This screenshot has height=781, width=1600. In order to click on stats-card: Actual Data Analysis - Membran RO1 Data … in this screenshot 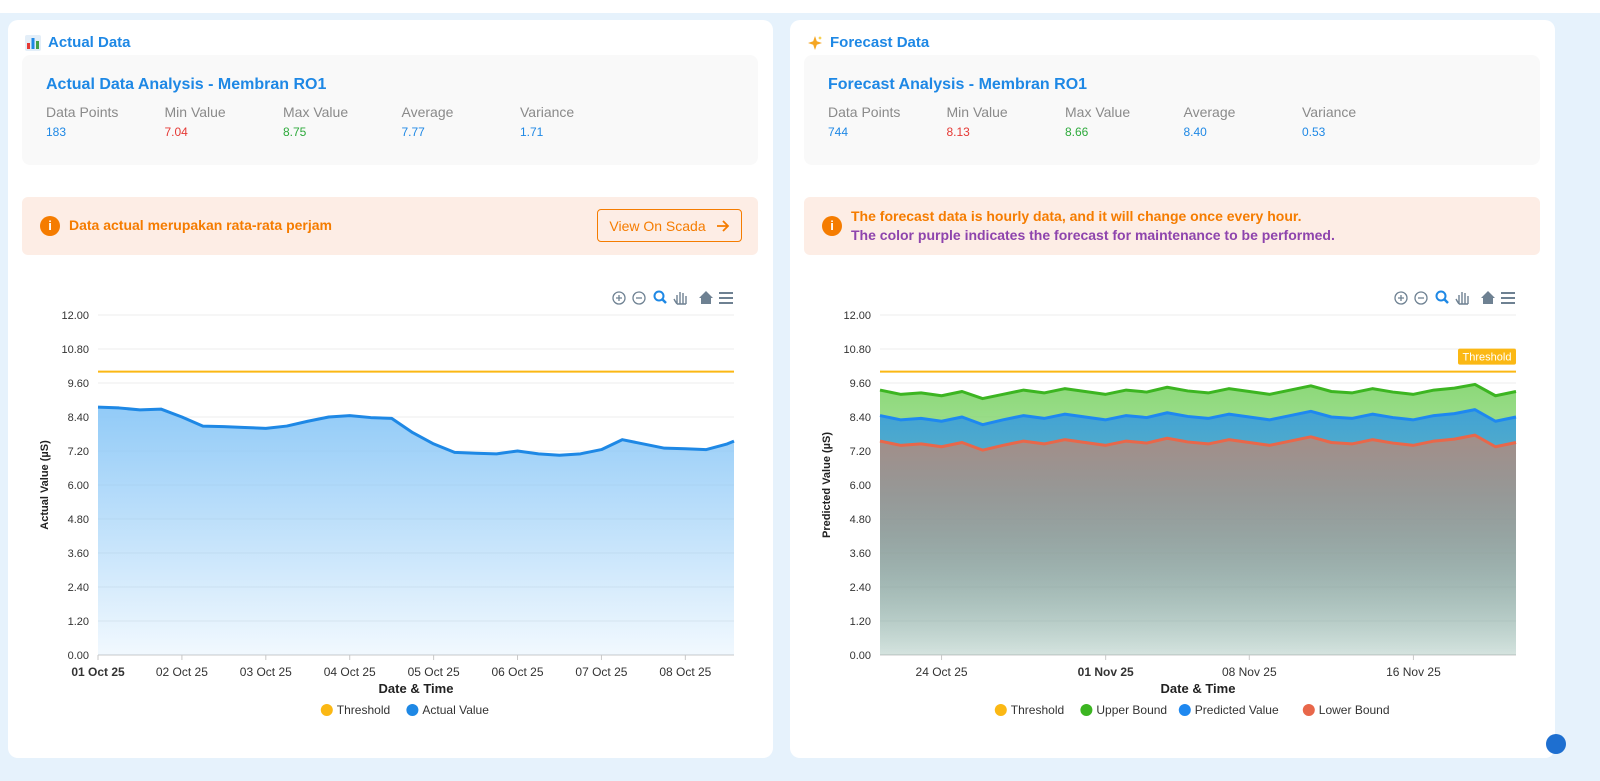, I will do `click(390, 110)`.